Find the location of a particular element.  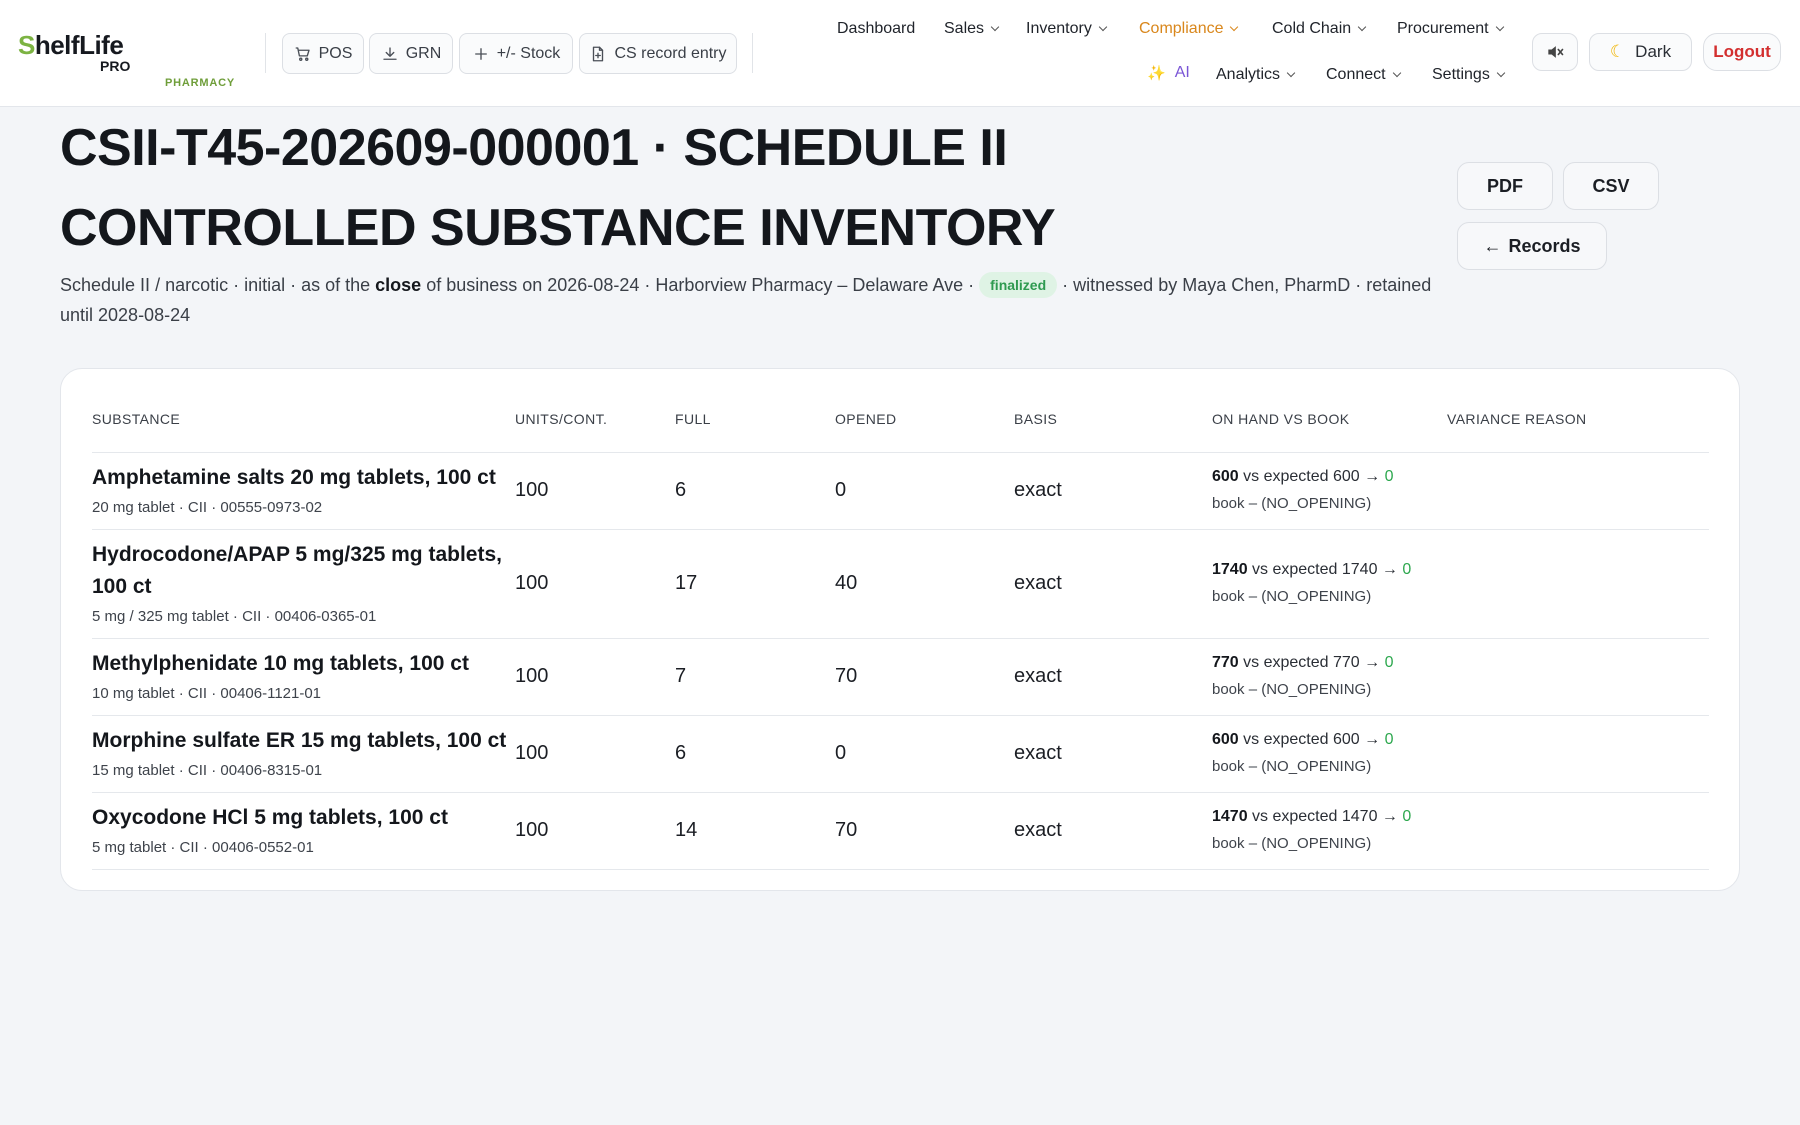

brand-name: ShelfLife is located at coordinates (71, 45).